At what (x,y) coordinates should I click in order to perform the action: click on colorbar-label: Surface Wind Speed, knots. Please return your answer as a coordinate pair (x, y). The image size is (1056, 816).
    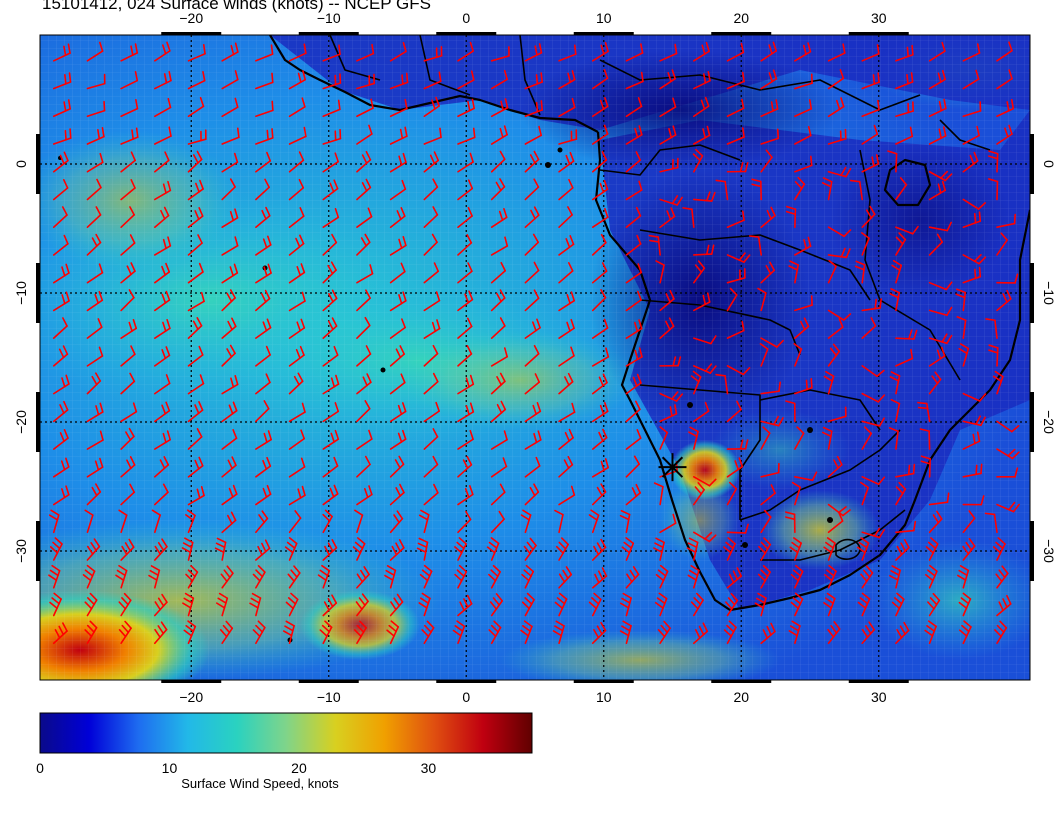
    Looking at the image, I should click on (260, 783).